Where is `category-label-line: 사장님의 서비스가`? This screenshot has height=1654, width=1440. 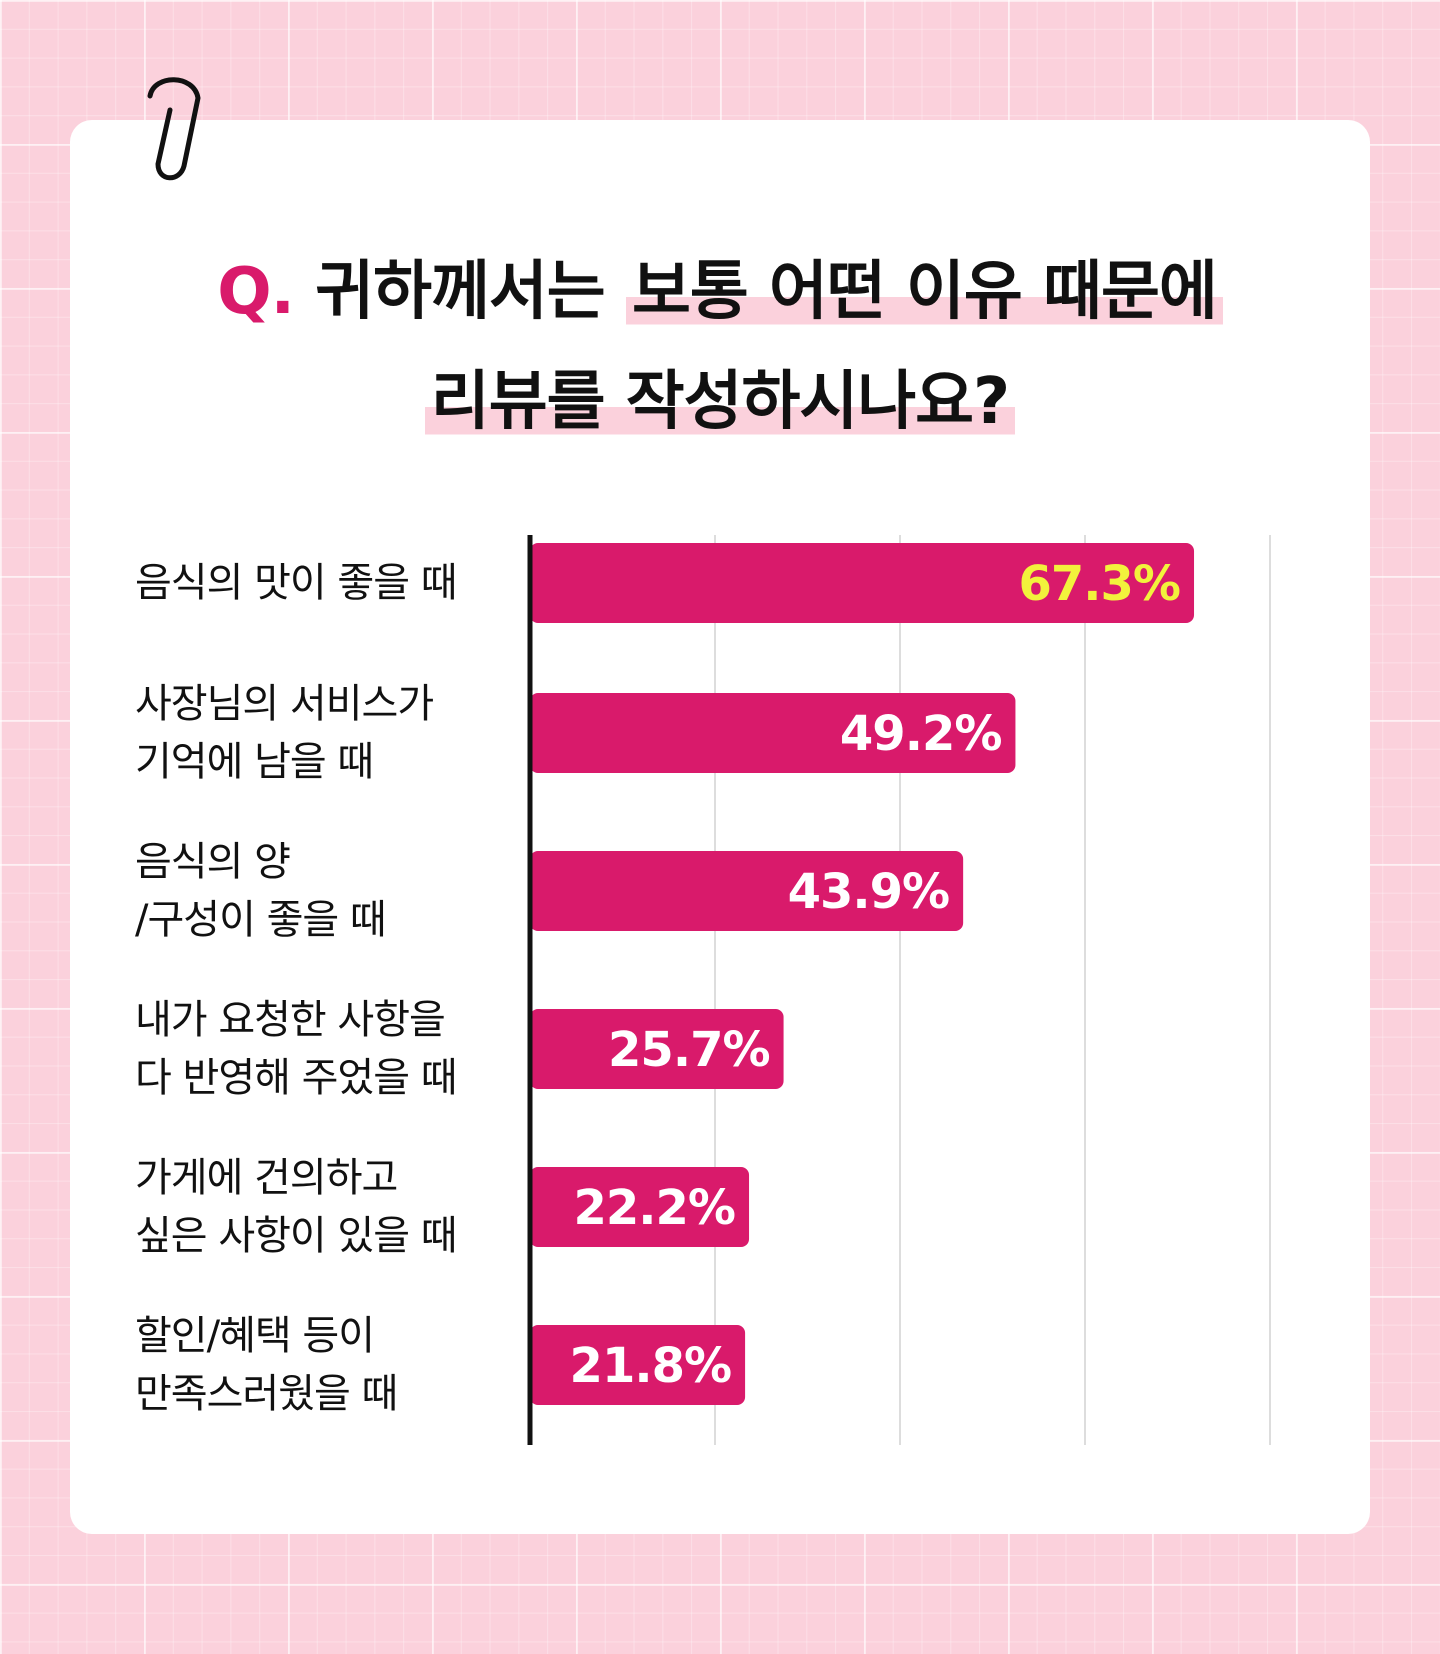 category-label-line: 사장님의 서비스가 is located at coordinates (284, 704).